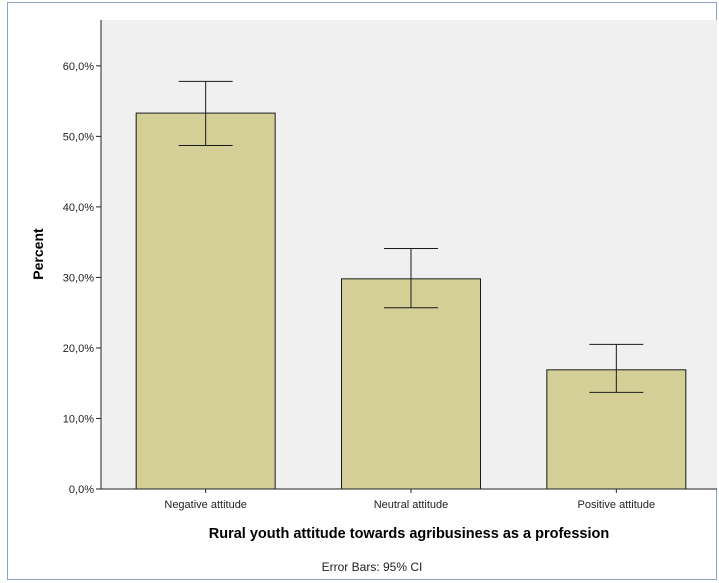 Image resolution: width=719 pixels, height=583 pixels. I want to click on x-tick-label: Neutral attitude, so click(411, 505).